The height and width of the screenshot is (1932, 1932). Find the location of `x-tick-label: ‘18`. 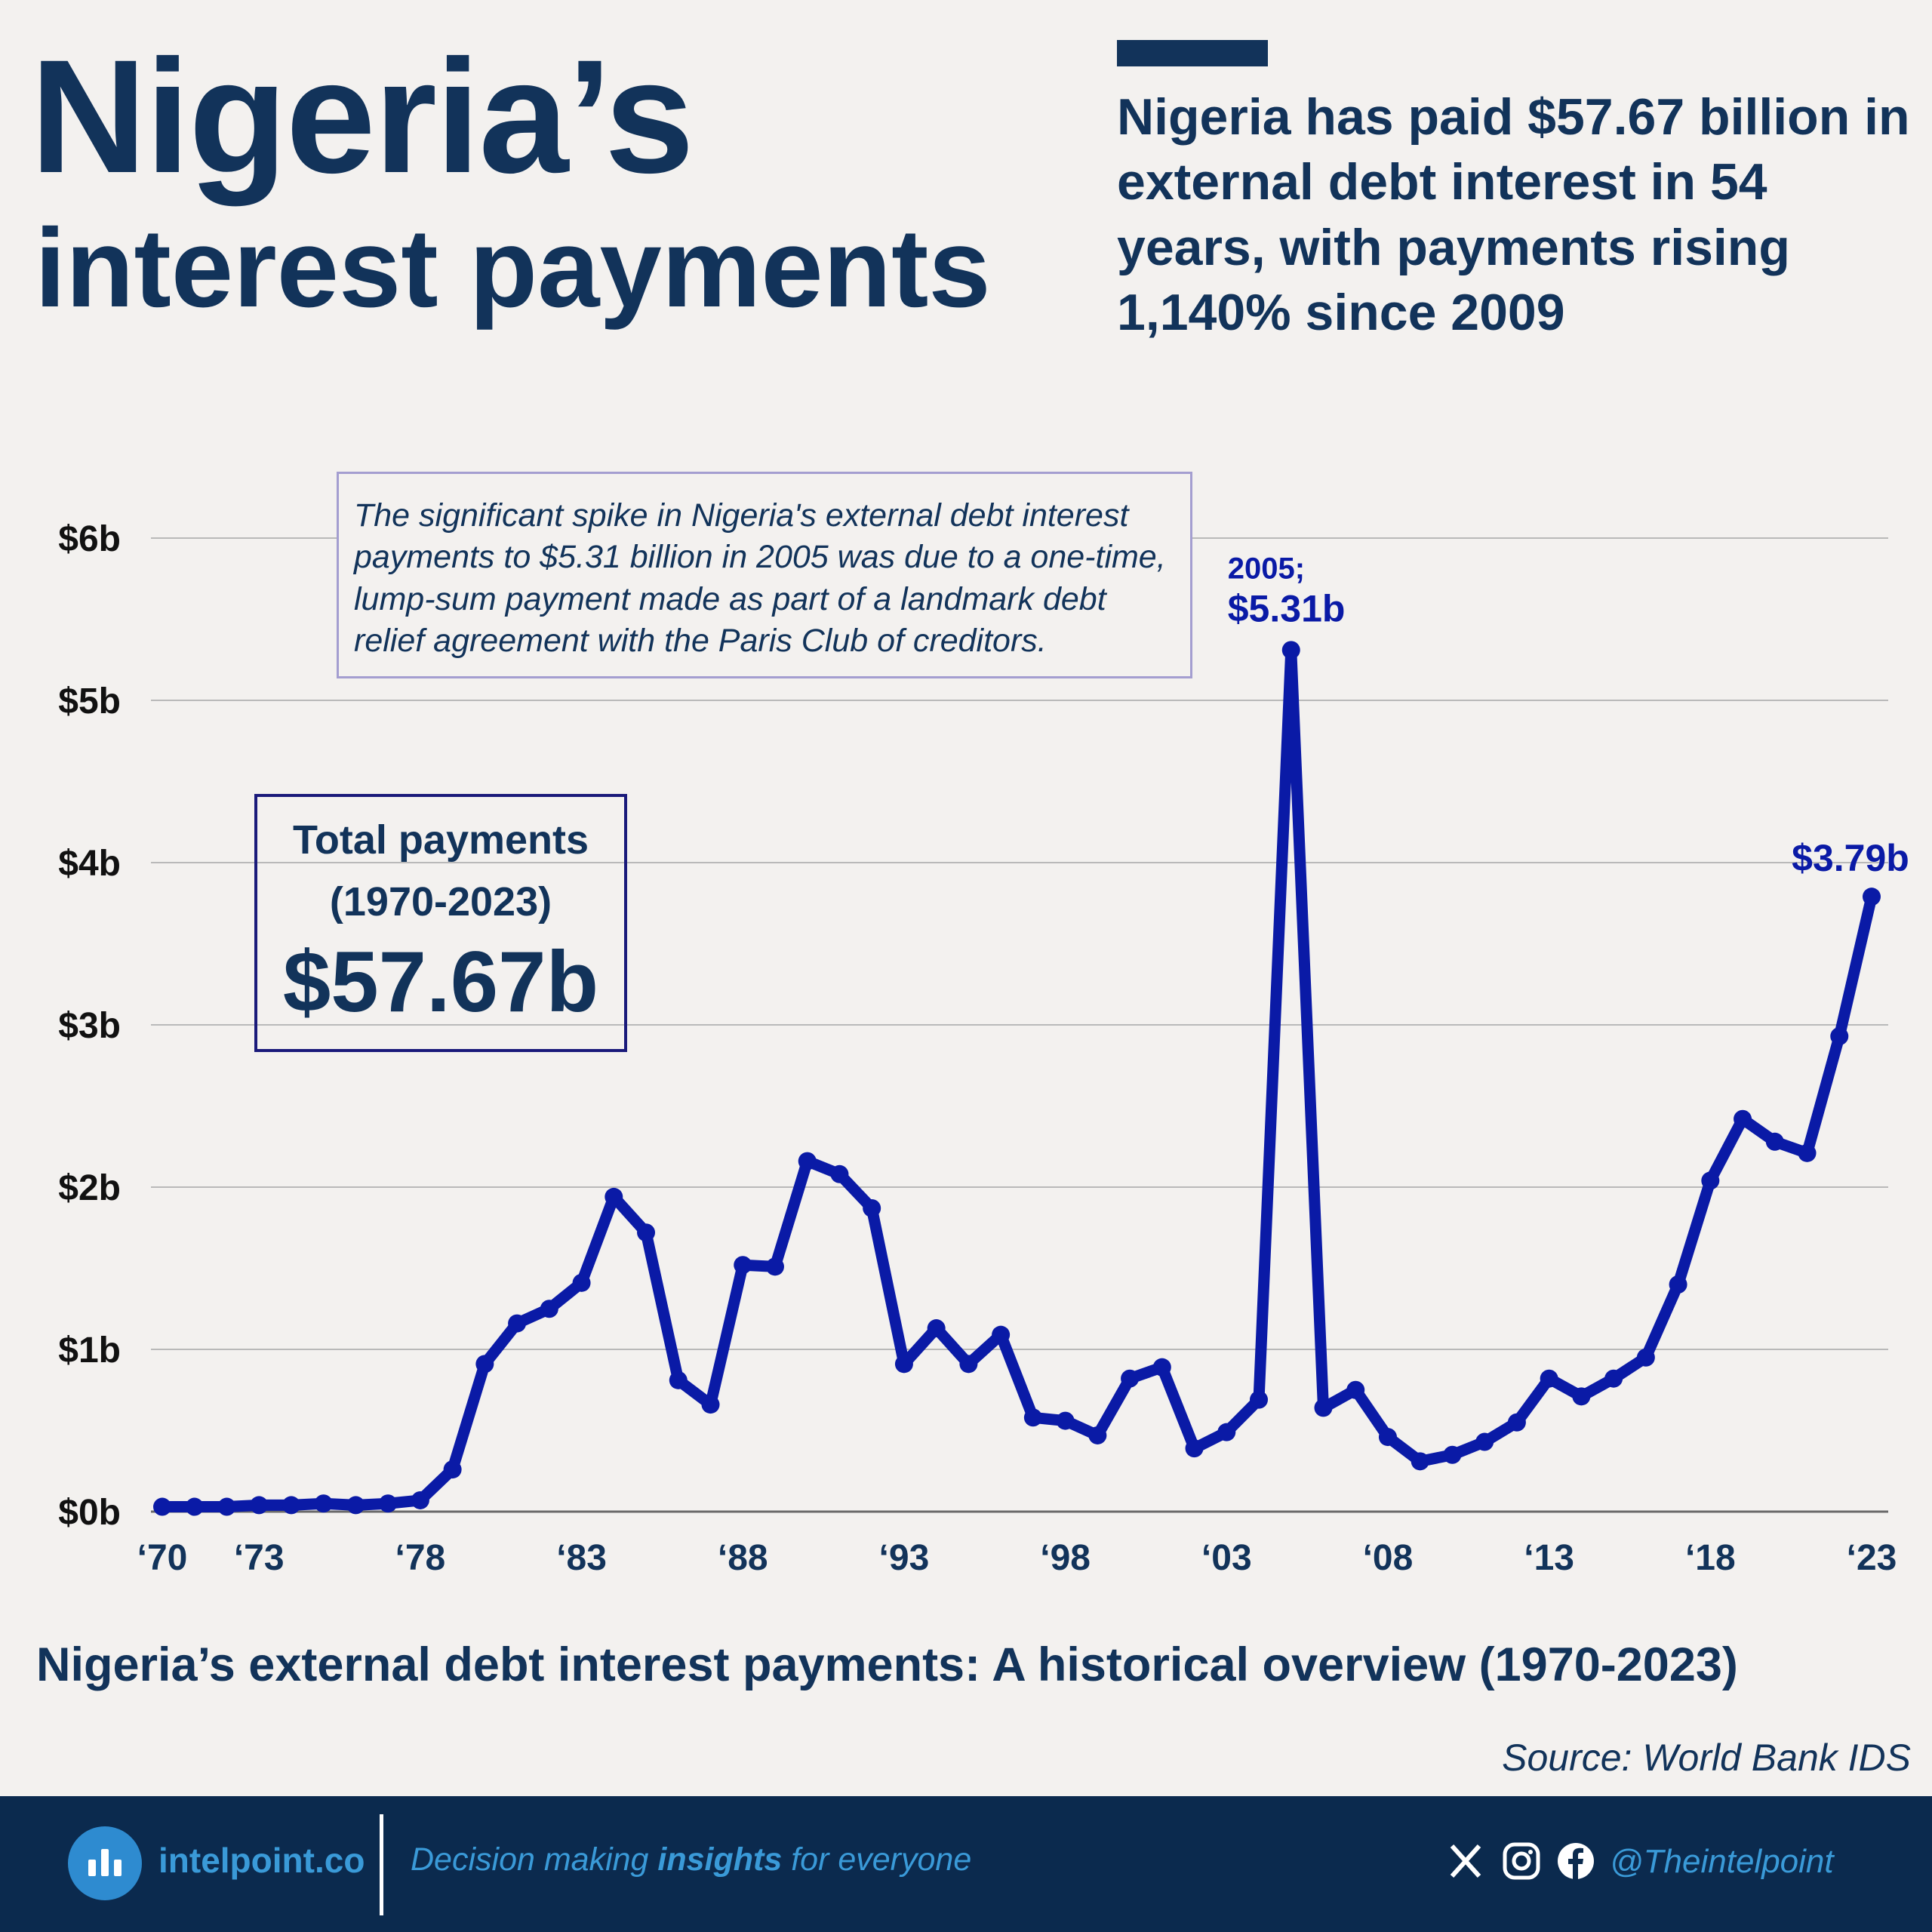

x-tick-label: ‘18 is located at coordinates (1710, 1558).